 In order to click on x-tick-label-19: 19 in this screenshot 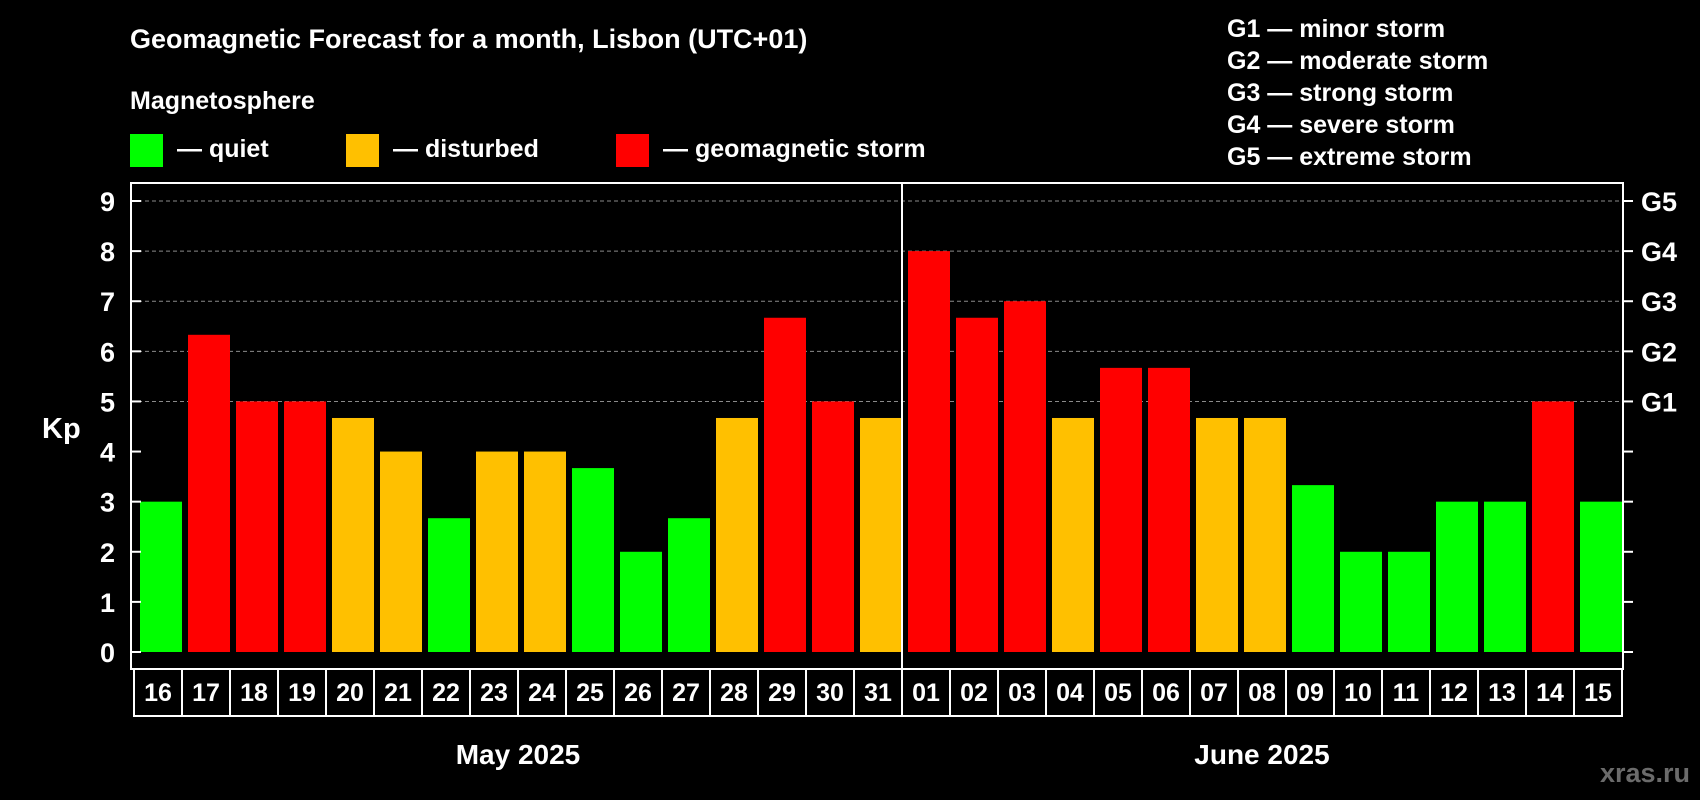, I will do `click(302, 693)`.